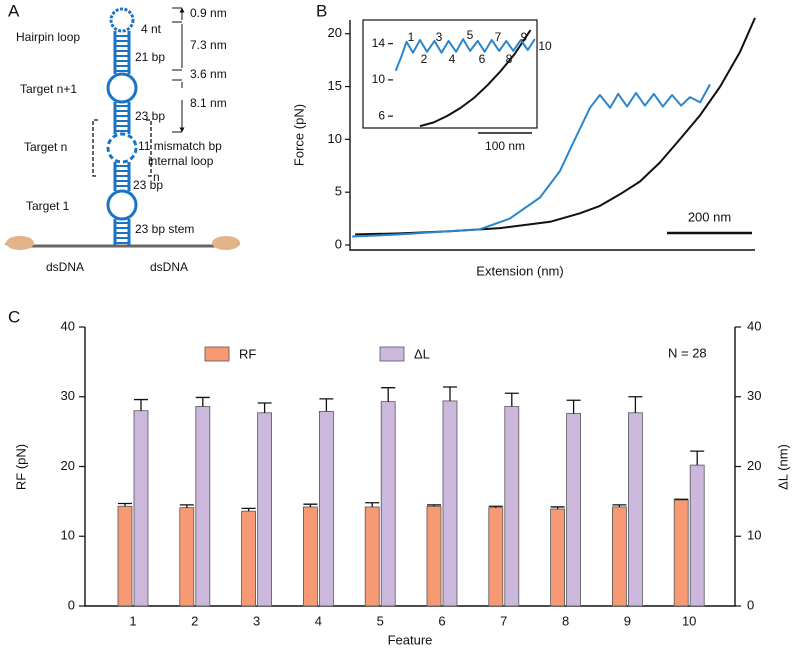 This screenshot has height=652, width=800. Describe the element at coordinates (247, 353) in the screenshot. I see `legend-label: RF` at that location.